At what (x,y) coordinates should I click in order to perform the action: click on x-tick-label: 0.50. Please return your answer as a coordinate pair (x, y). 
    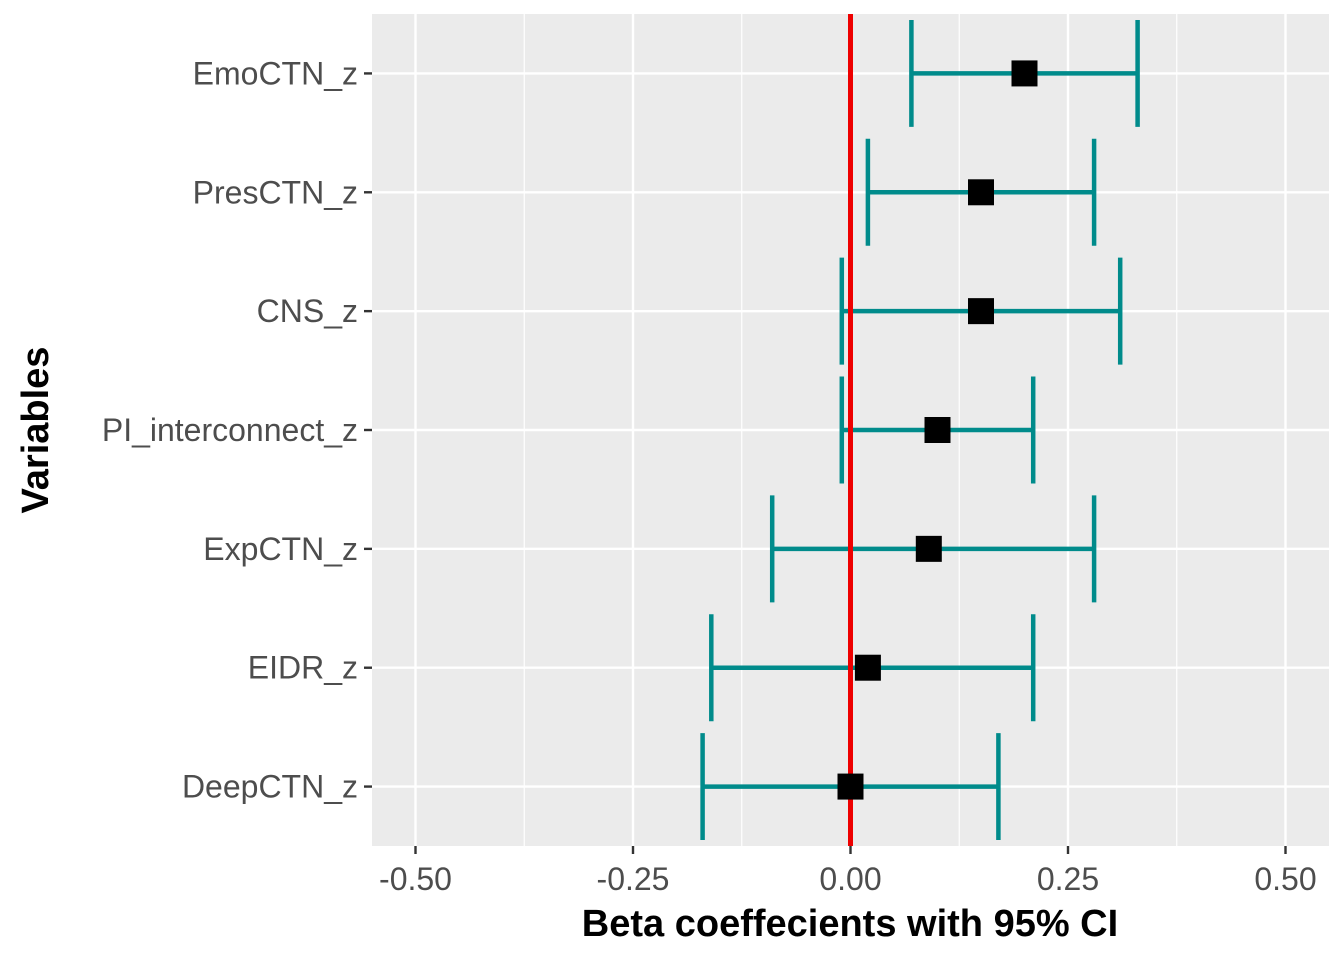
    Looking at the image, I should click on (1285, 879).